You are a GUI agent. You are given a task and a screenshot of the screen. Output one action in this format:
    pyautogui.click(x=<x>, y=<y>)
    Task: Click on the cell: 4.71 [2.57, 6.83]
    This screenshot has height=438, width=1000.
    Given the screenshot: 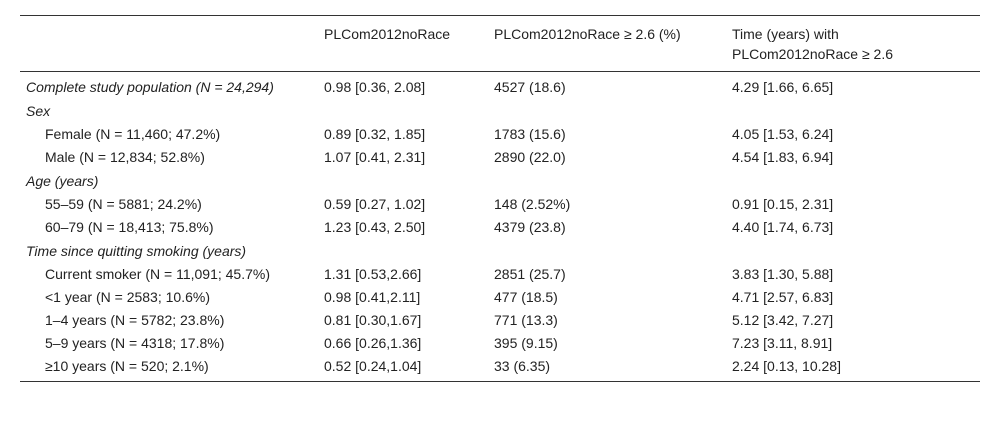 What is the action you would take?
    pyautogui.click(x=783, y=297)
    